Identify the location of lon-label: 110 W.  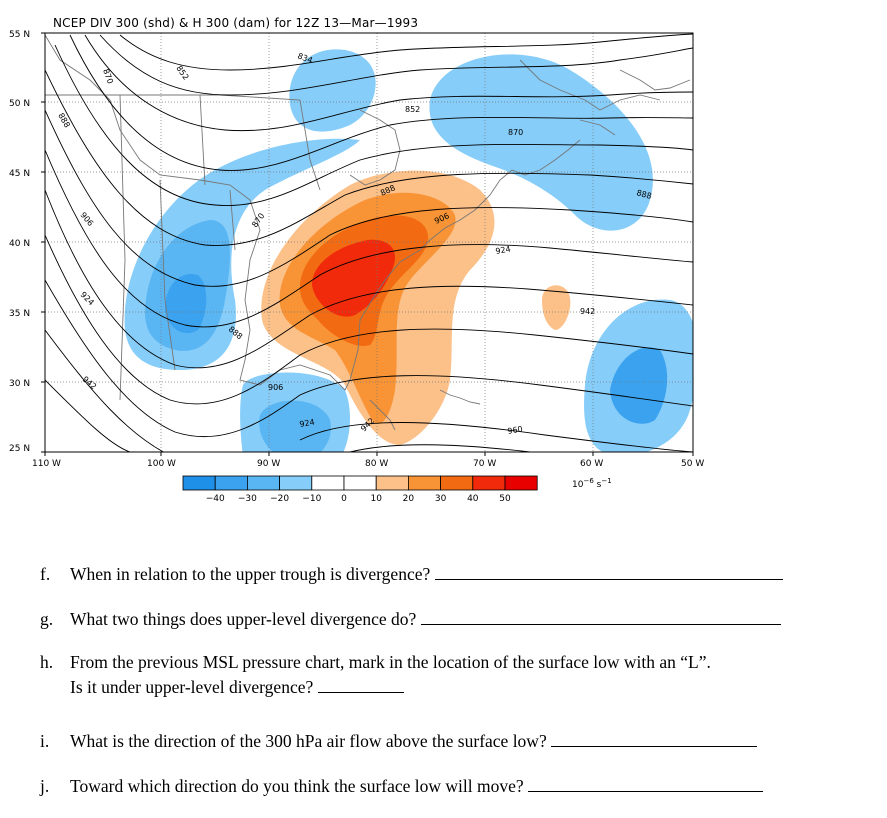
(46, 464).